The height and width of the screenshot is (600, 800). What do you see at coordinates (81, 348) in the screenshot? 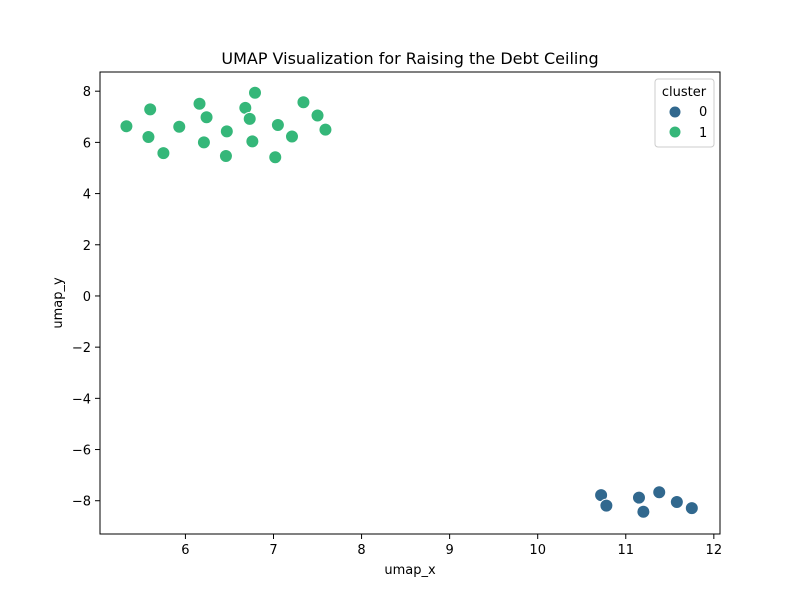
I see `y-tick-label: −2` at bounding box center [81, 348].